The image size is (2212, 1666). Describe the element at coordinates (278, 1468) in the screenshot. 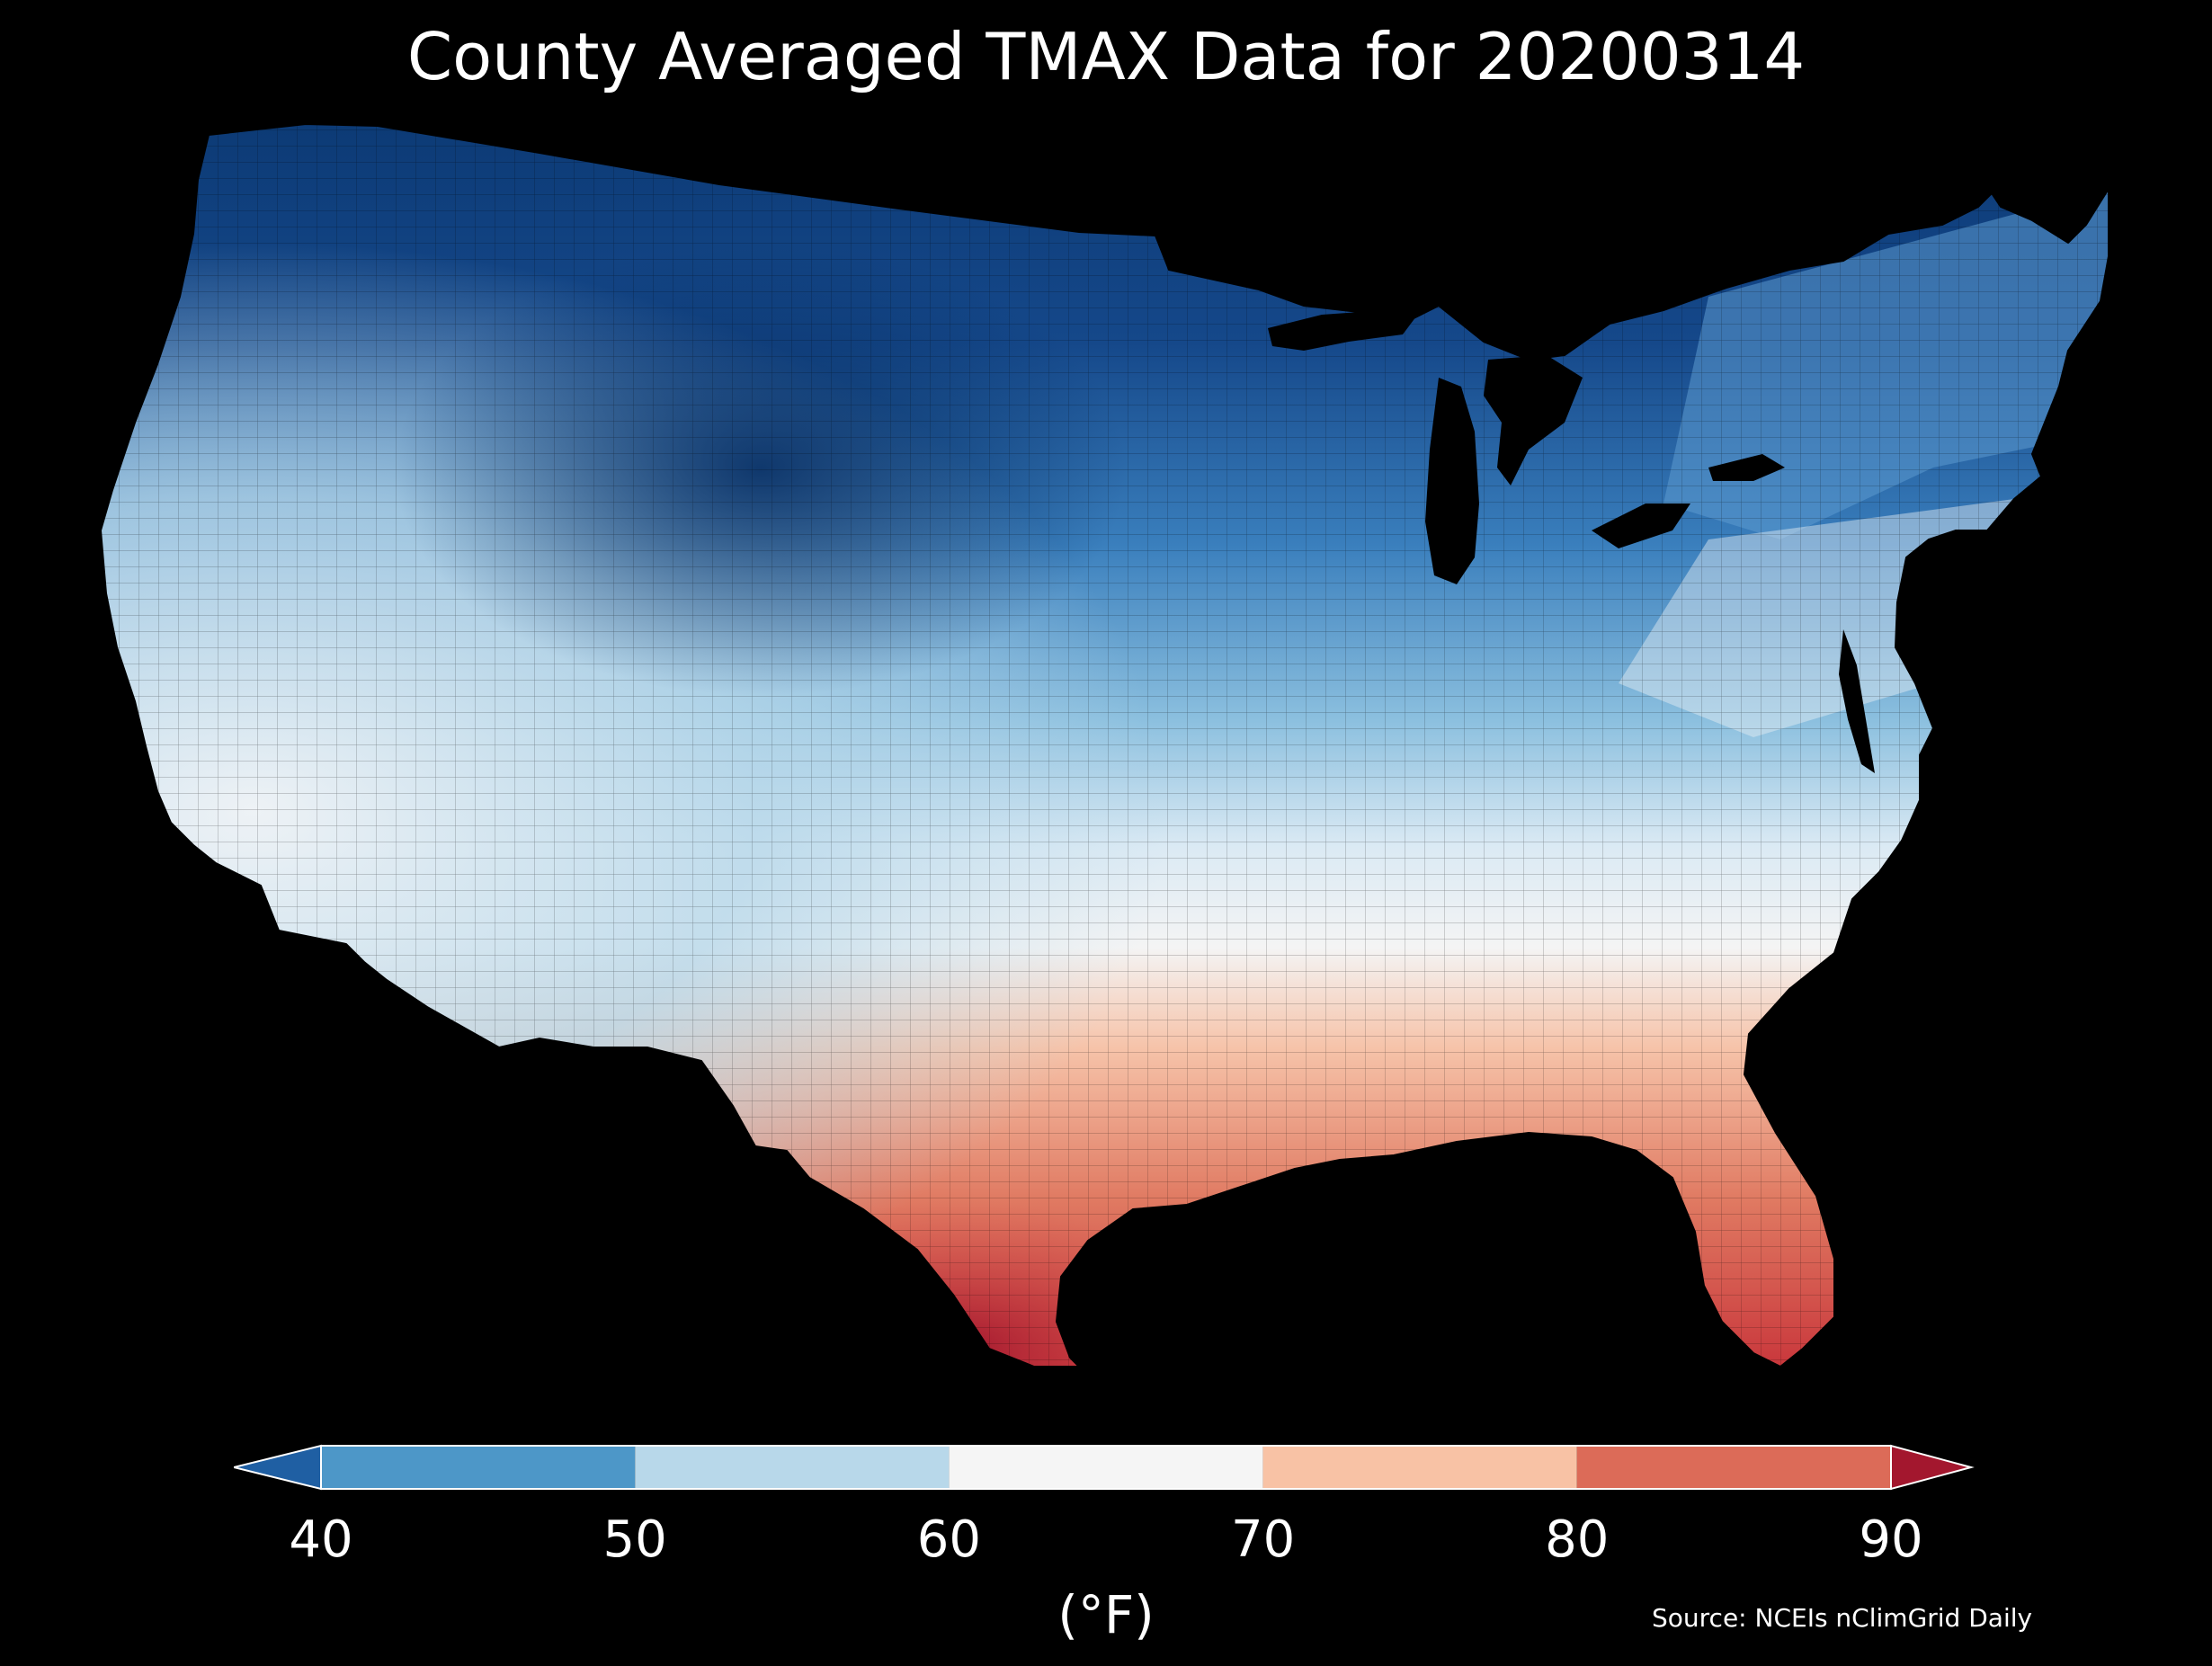

I see `colorbar-extend-low` at that location.